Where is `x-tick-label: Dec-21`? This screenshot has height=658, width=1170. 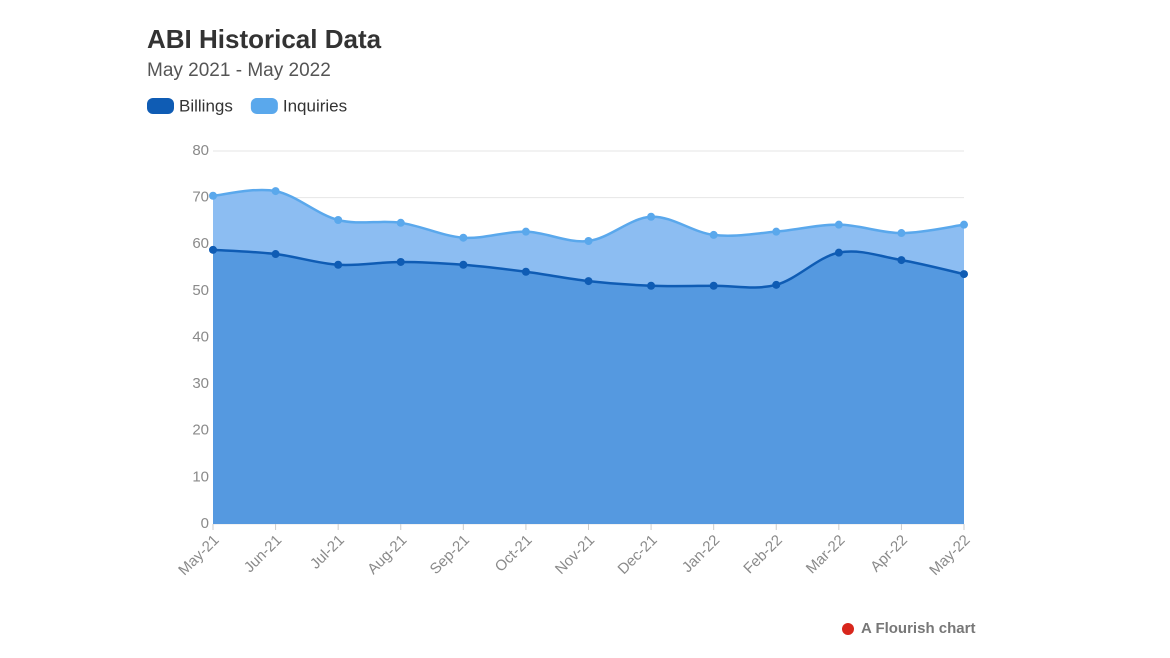
x-tick-label: Dec-21 is located at coordinates (638, 555).